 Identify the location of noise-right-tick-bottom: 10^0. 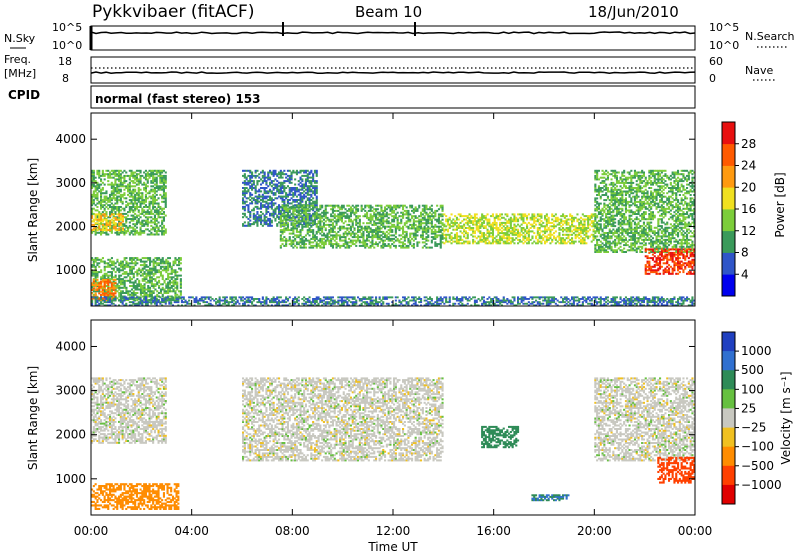
(724, 45).